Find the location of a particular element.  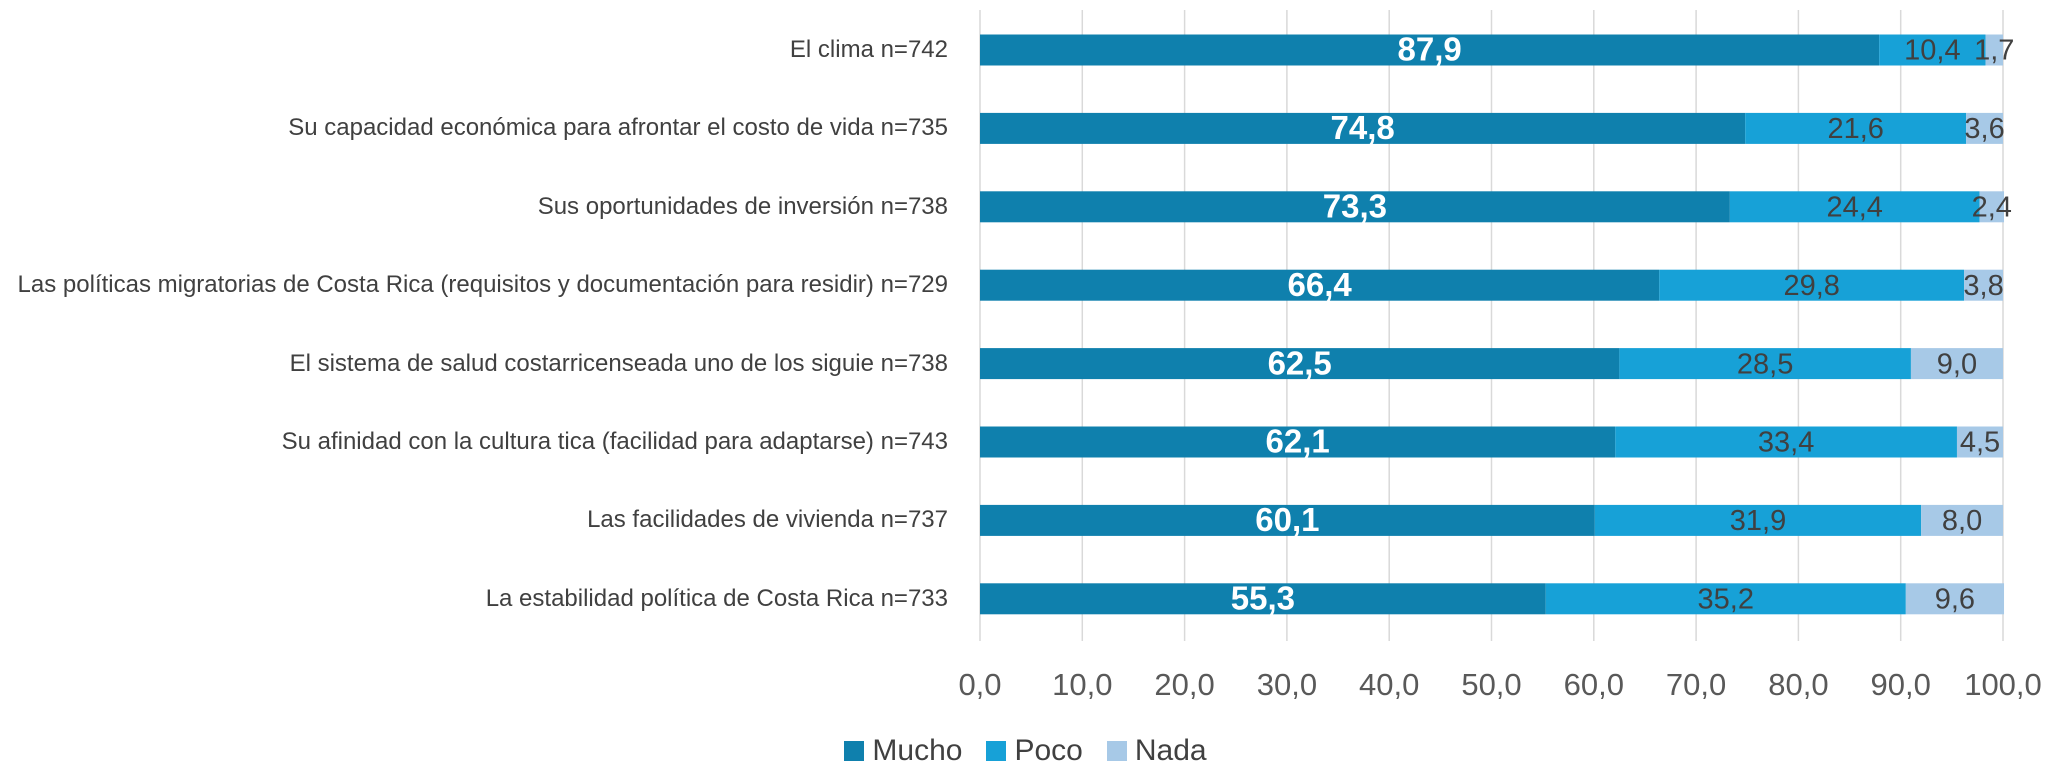

data-label: 55,3 is located at coordinates (1263, 598).